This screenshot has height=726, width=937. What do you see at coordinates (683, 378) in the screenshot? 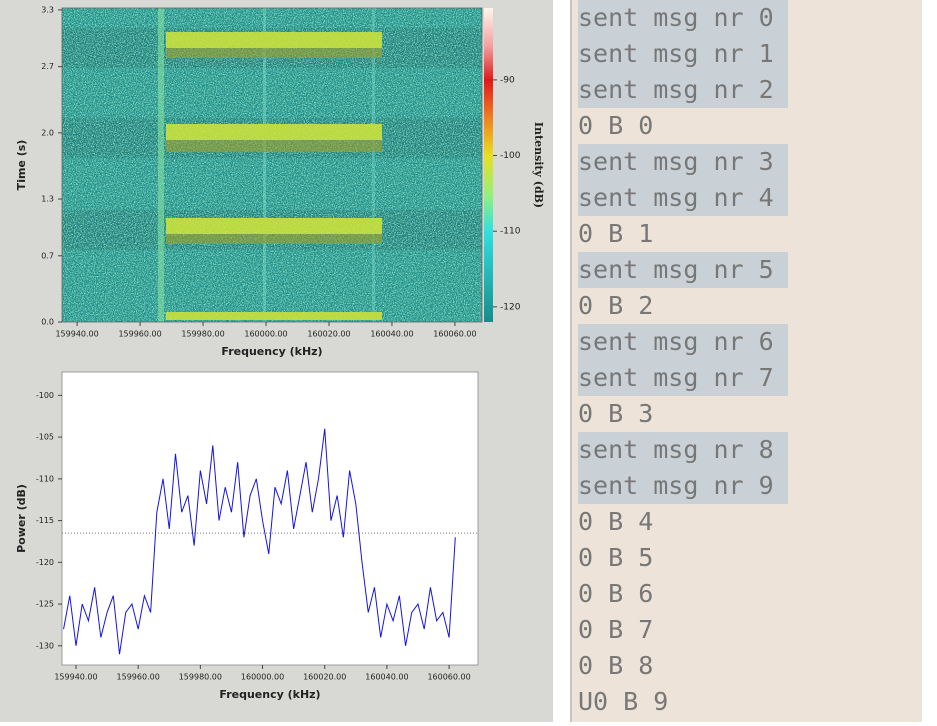
I see `terminal-line: sent msg nr 7` at bounding box center [683, 378].